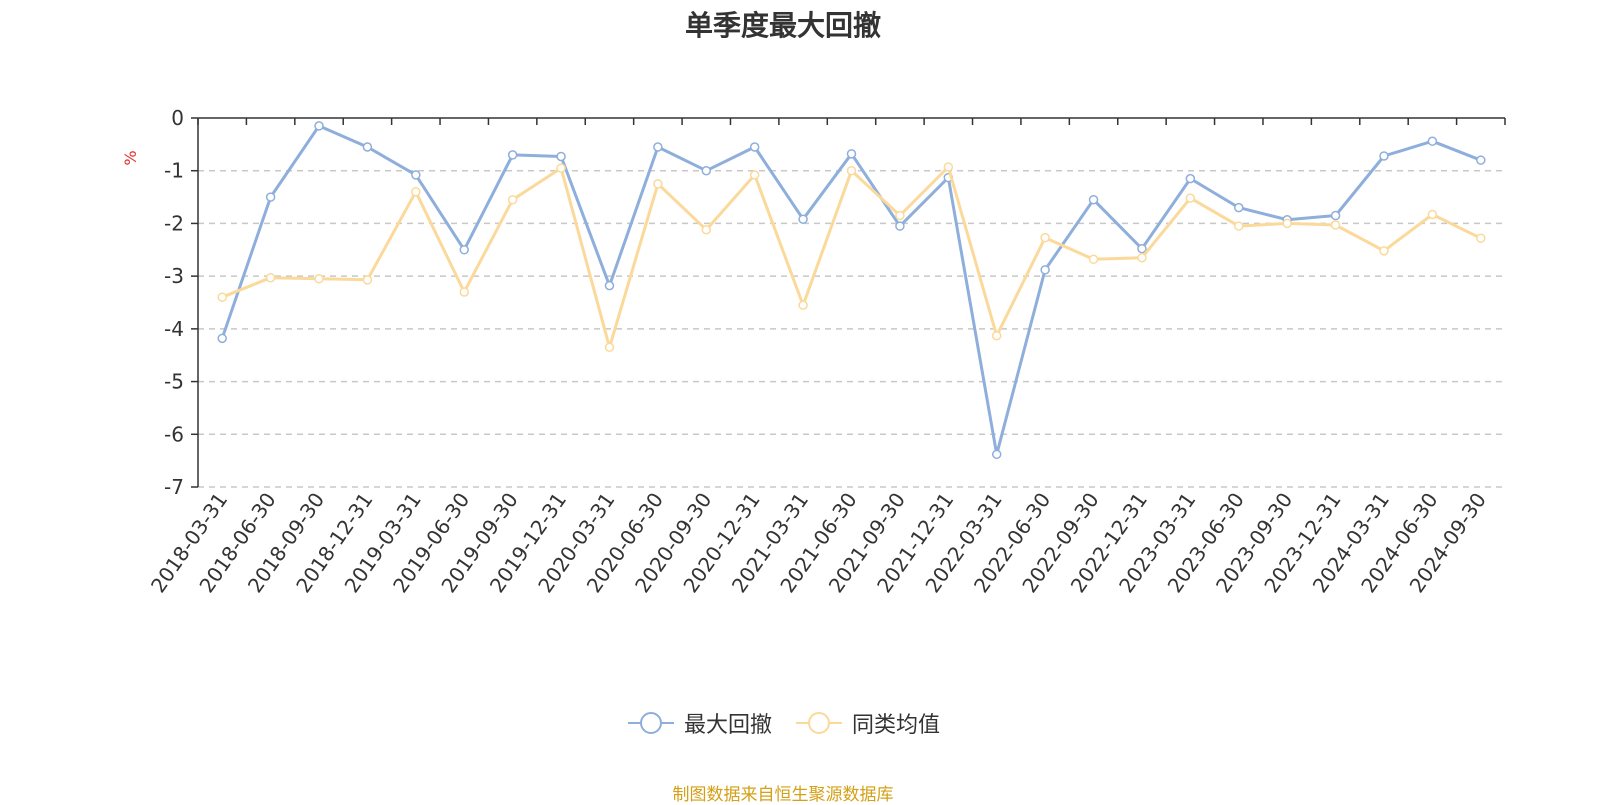  Describe the element at coordinates (782, 25) in the screenshot. I see `chart-title: 单季度最大回撤` at that location.